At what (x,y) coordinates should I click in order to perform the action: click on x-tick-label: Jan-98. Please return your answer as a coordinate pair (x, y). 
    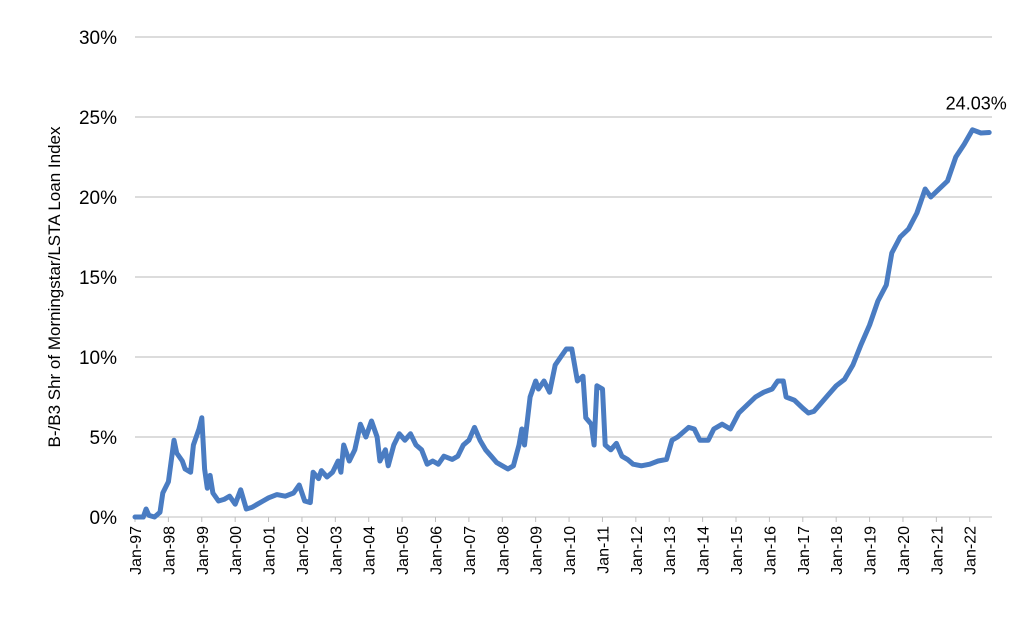
    Looking at the image, I should click on (169, 550).